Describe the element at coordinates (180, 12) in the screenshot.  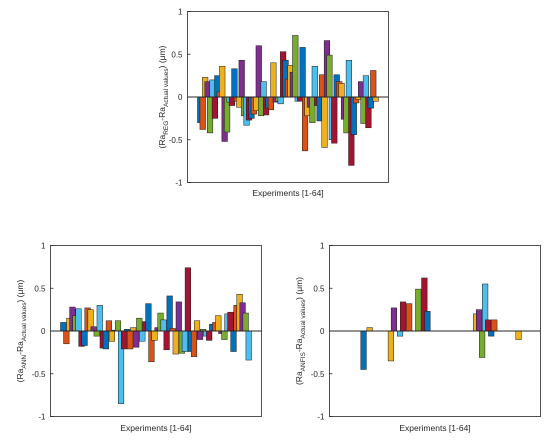
I see `reg-y-tick-label: 1` at that location.